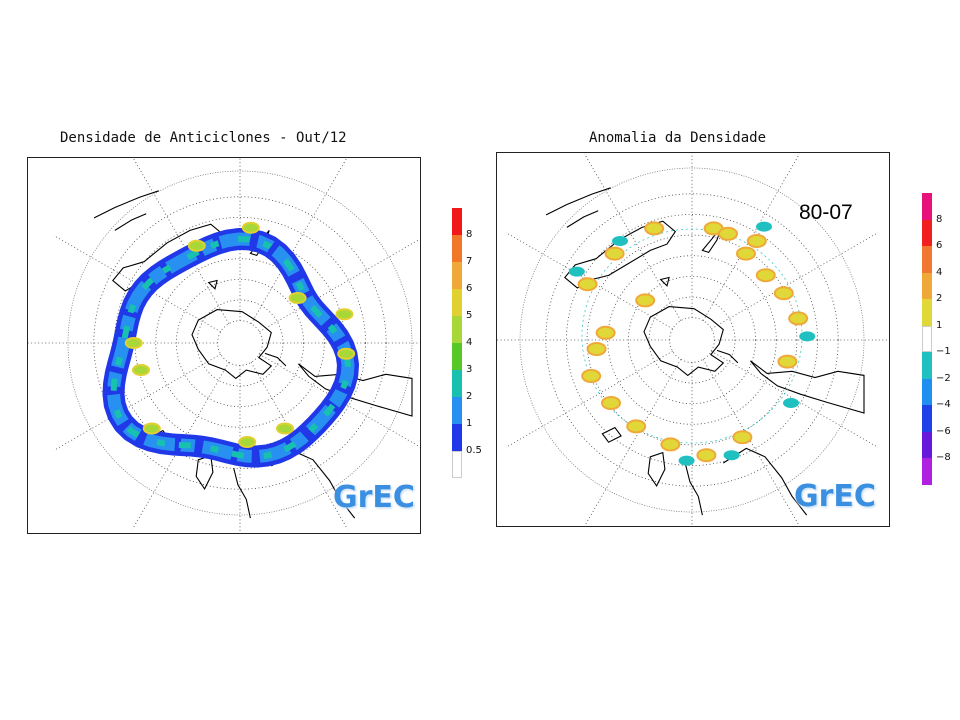  Describe the element at coordinates (943, 378) in the screenshot. I see `colorbar-label: −2` at that location.